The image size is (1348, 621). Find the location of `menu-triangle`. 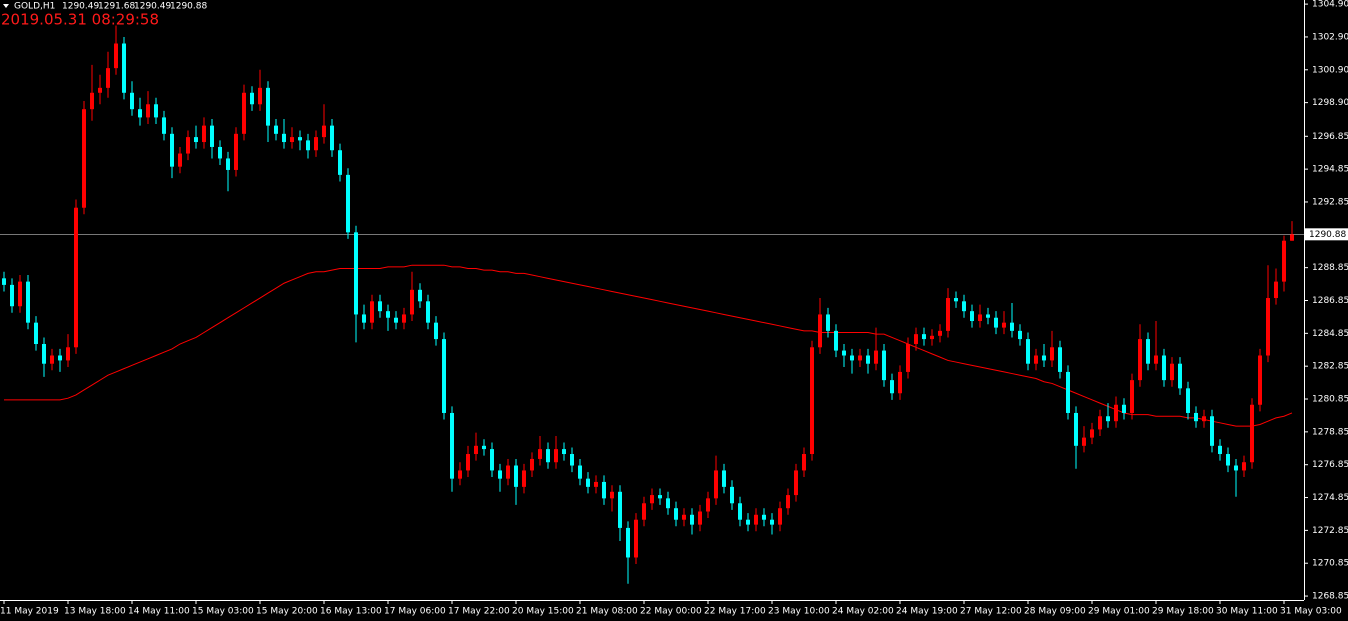

menu-triangle is located at coordinates (6, 6).